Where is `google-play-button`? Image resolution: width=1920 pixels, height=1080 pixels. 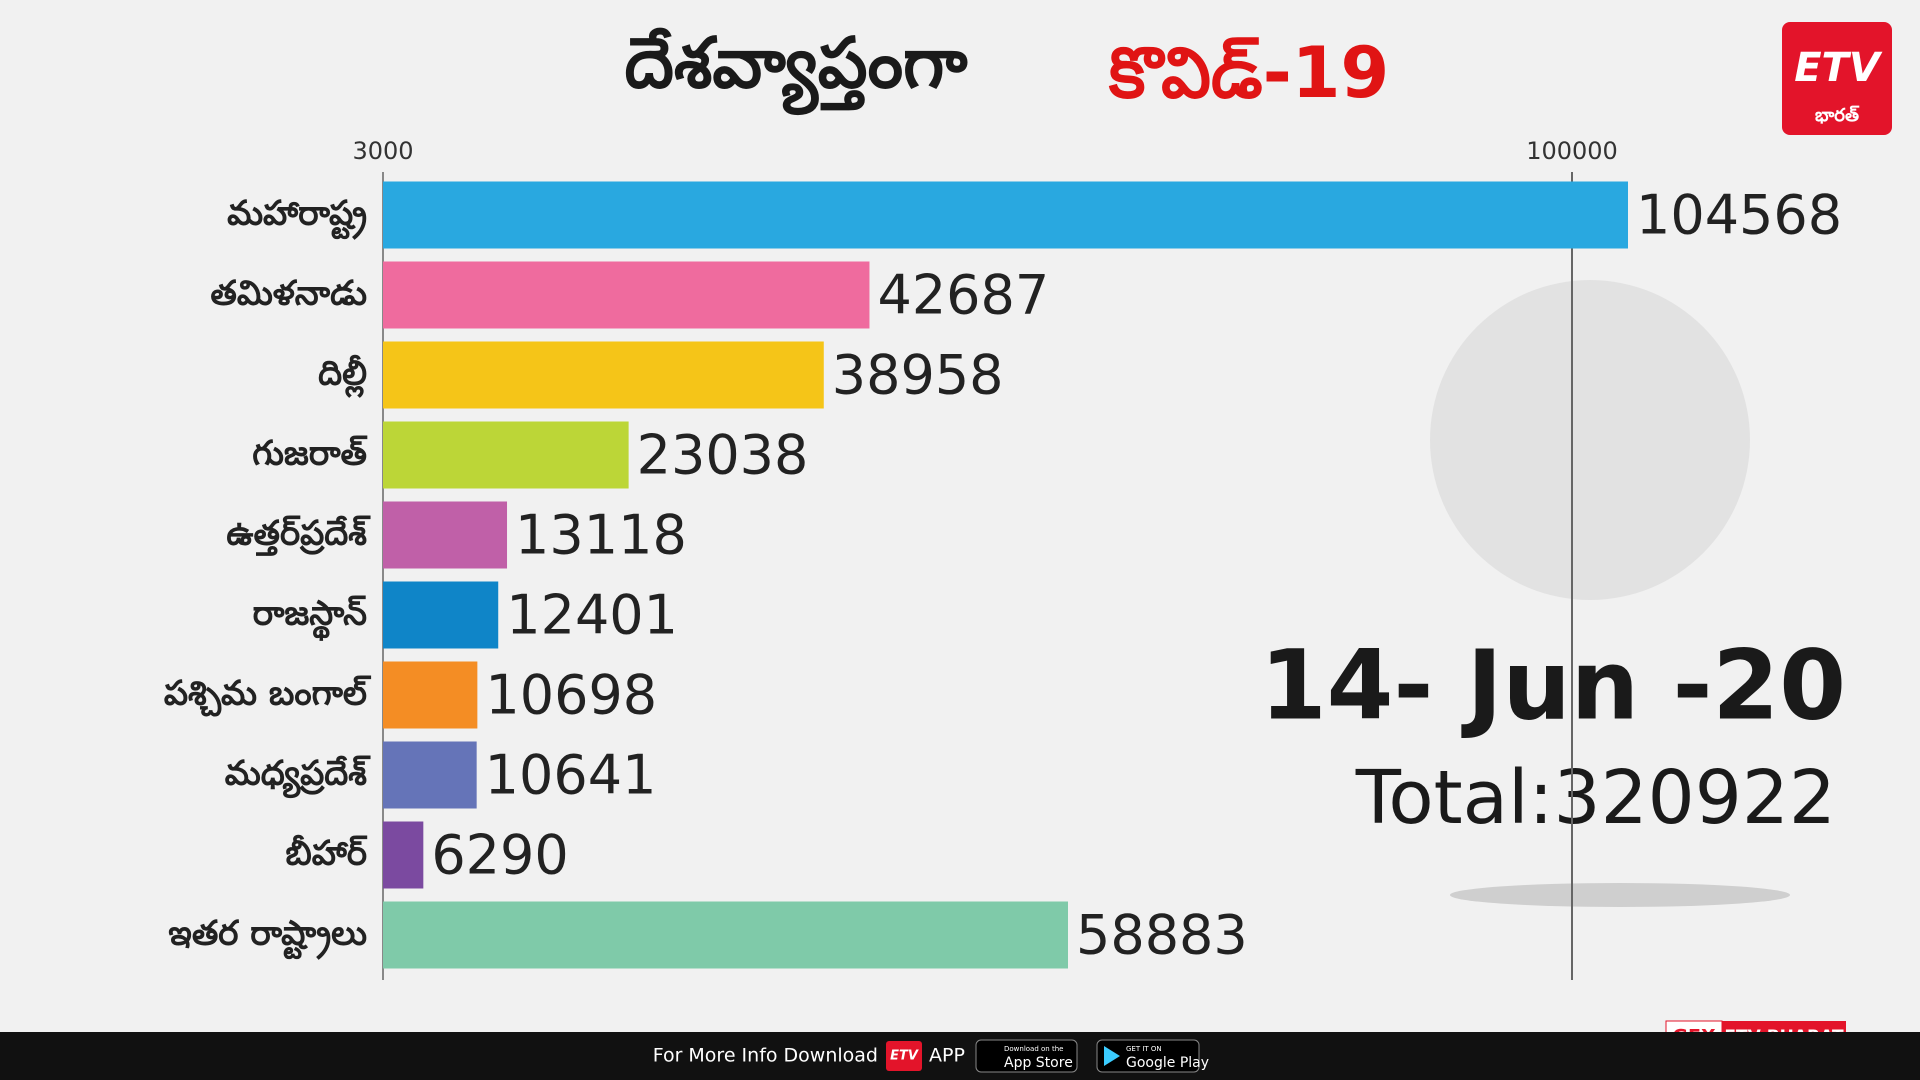 google-play-button is located at coordinates (1148, 1056).